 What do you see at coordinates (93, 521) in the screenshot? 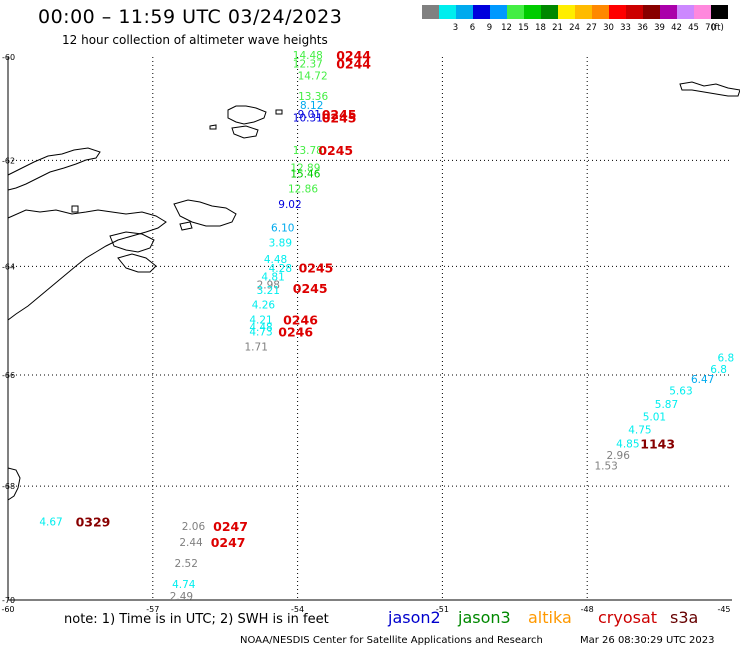
I see `pass-time-label: 0329` at bounding box center [93, 521].